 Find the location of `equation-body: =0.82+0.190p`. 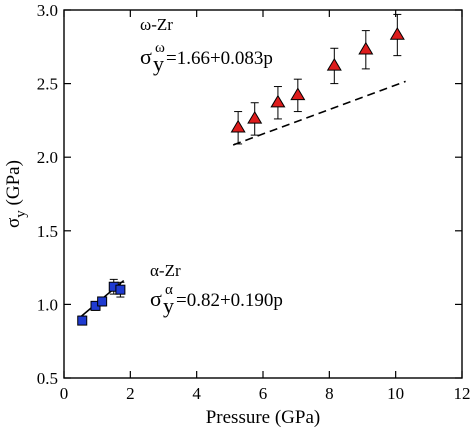

equation-body: =0.82+0.190p is located at coordinates (229, 300).